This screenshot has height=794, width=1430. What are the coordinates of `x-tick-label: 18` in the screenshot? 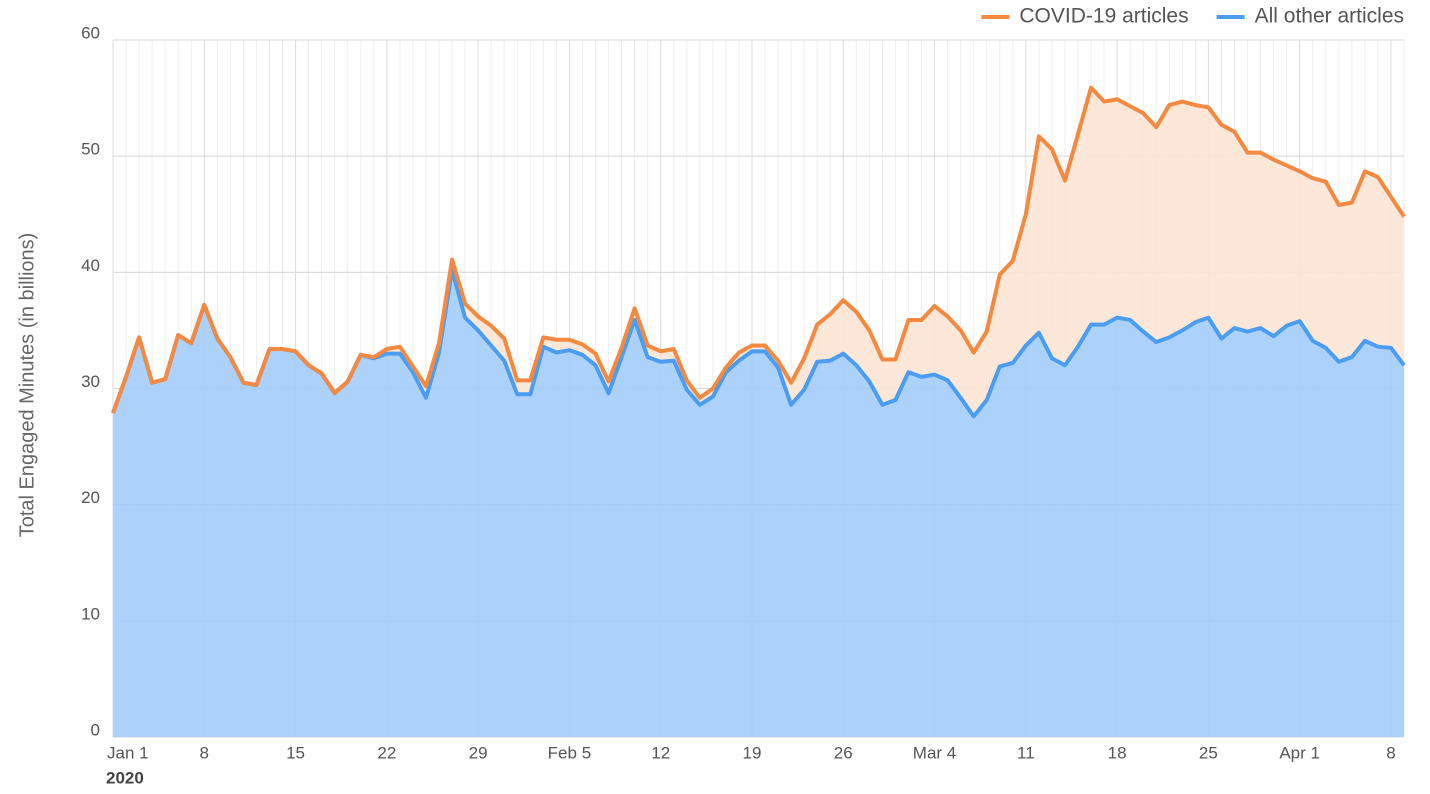 It's located at (1117, 752).